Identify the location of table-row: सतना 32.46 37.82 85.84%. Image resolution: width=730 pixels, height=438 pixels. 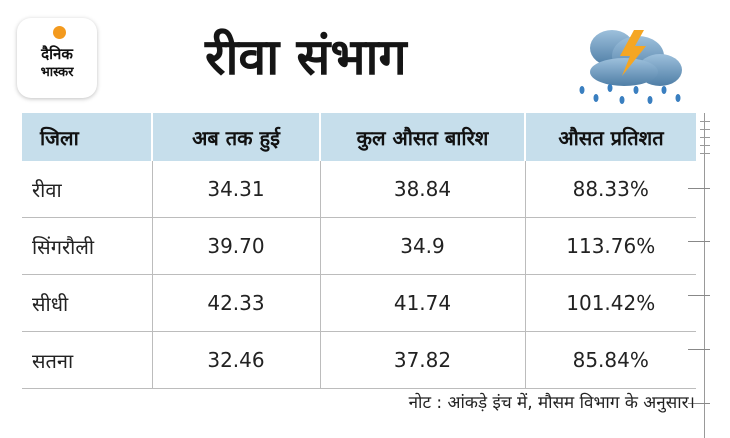
(359, 360).